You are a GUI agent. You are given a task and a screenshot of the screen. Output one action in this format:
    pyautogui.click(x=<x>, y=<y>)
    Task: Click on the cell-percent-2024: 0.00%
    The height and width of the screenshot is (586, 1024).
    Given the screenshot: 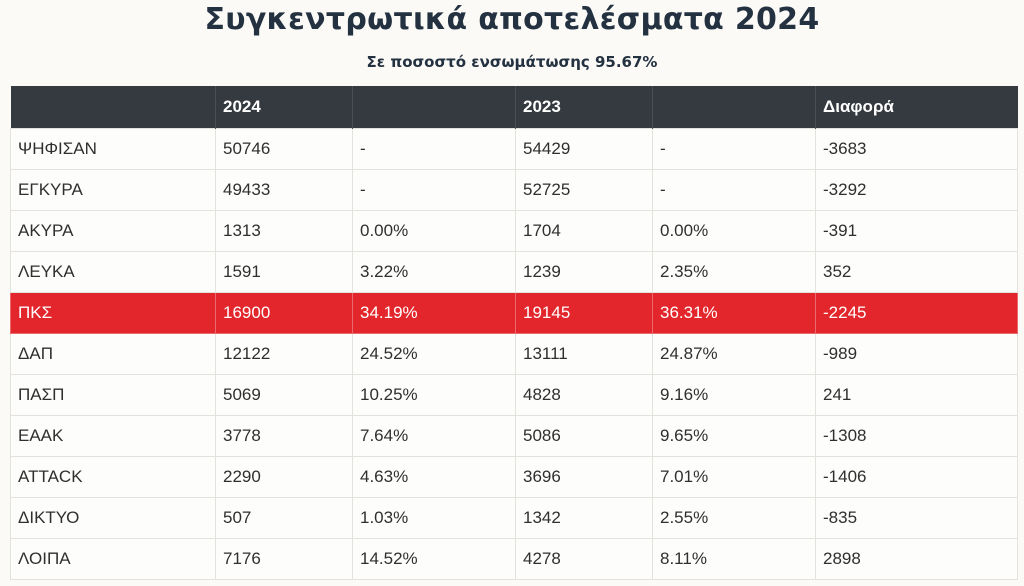 What is the action you would take?
    pyautogui.click(x=434, y=230)
    